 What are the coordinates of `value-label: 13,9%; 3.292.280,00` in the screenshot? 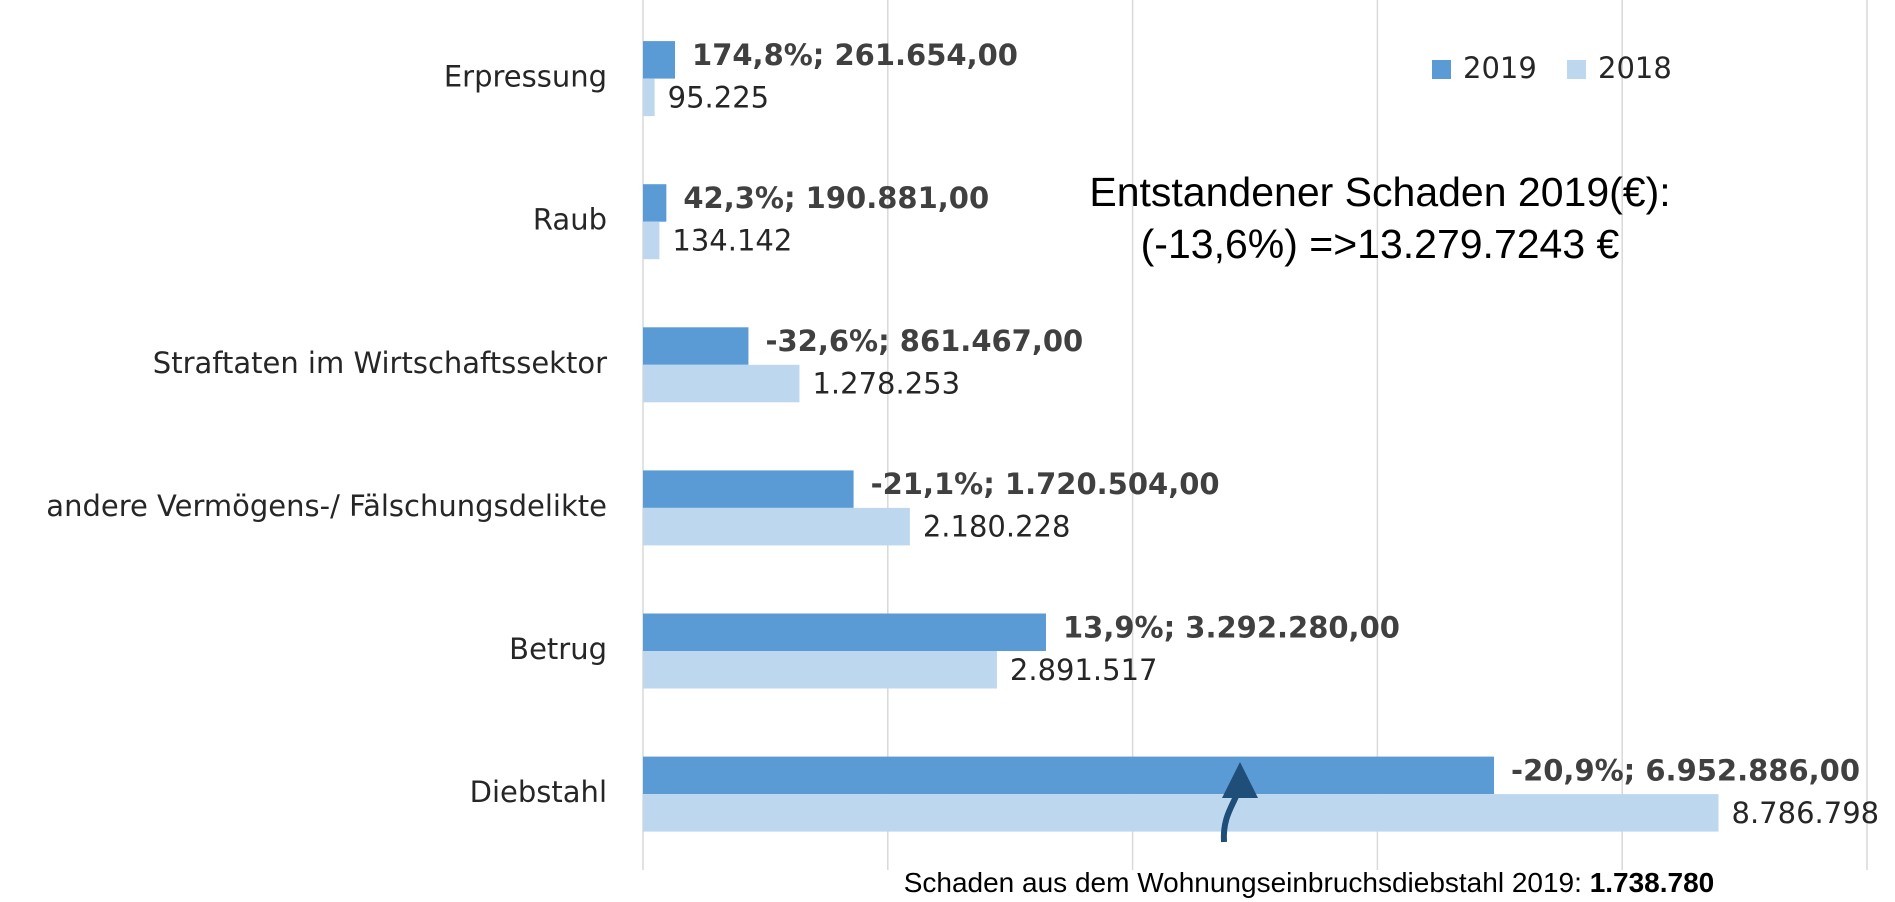 It's located at (1231, 627).